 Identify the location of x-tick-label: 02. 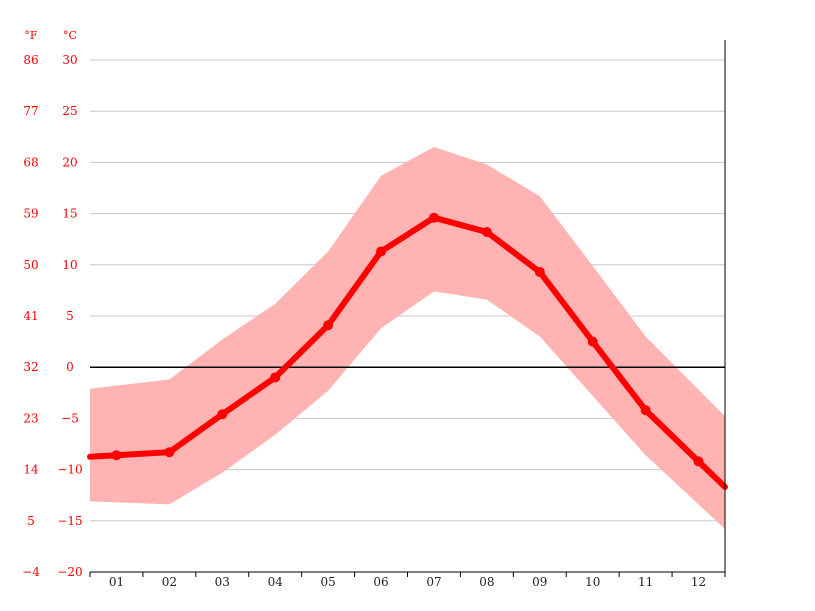
(169, 582).